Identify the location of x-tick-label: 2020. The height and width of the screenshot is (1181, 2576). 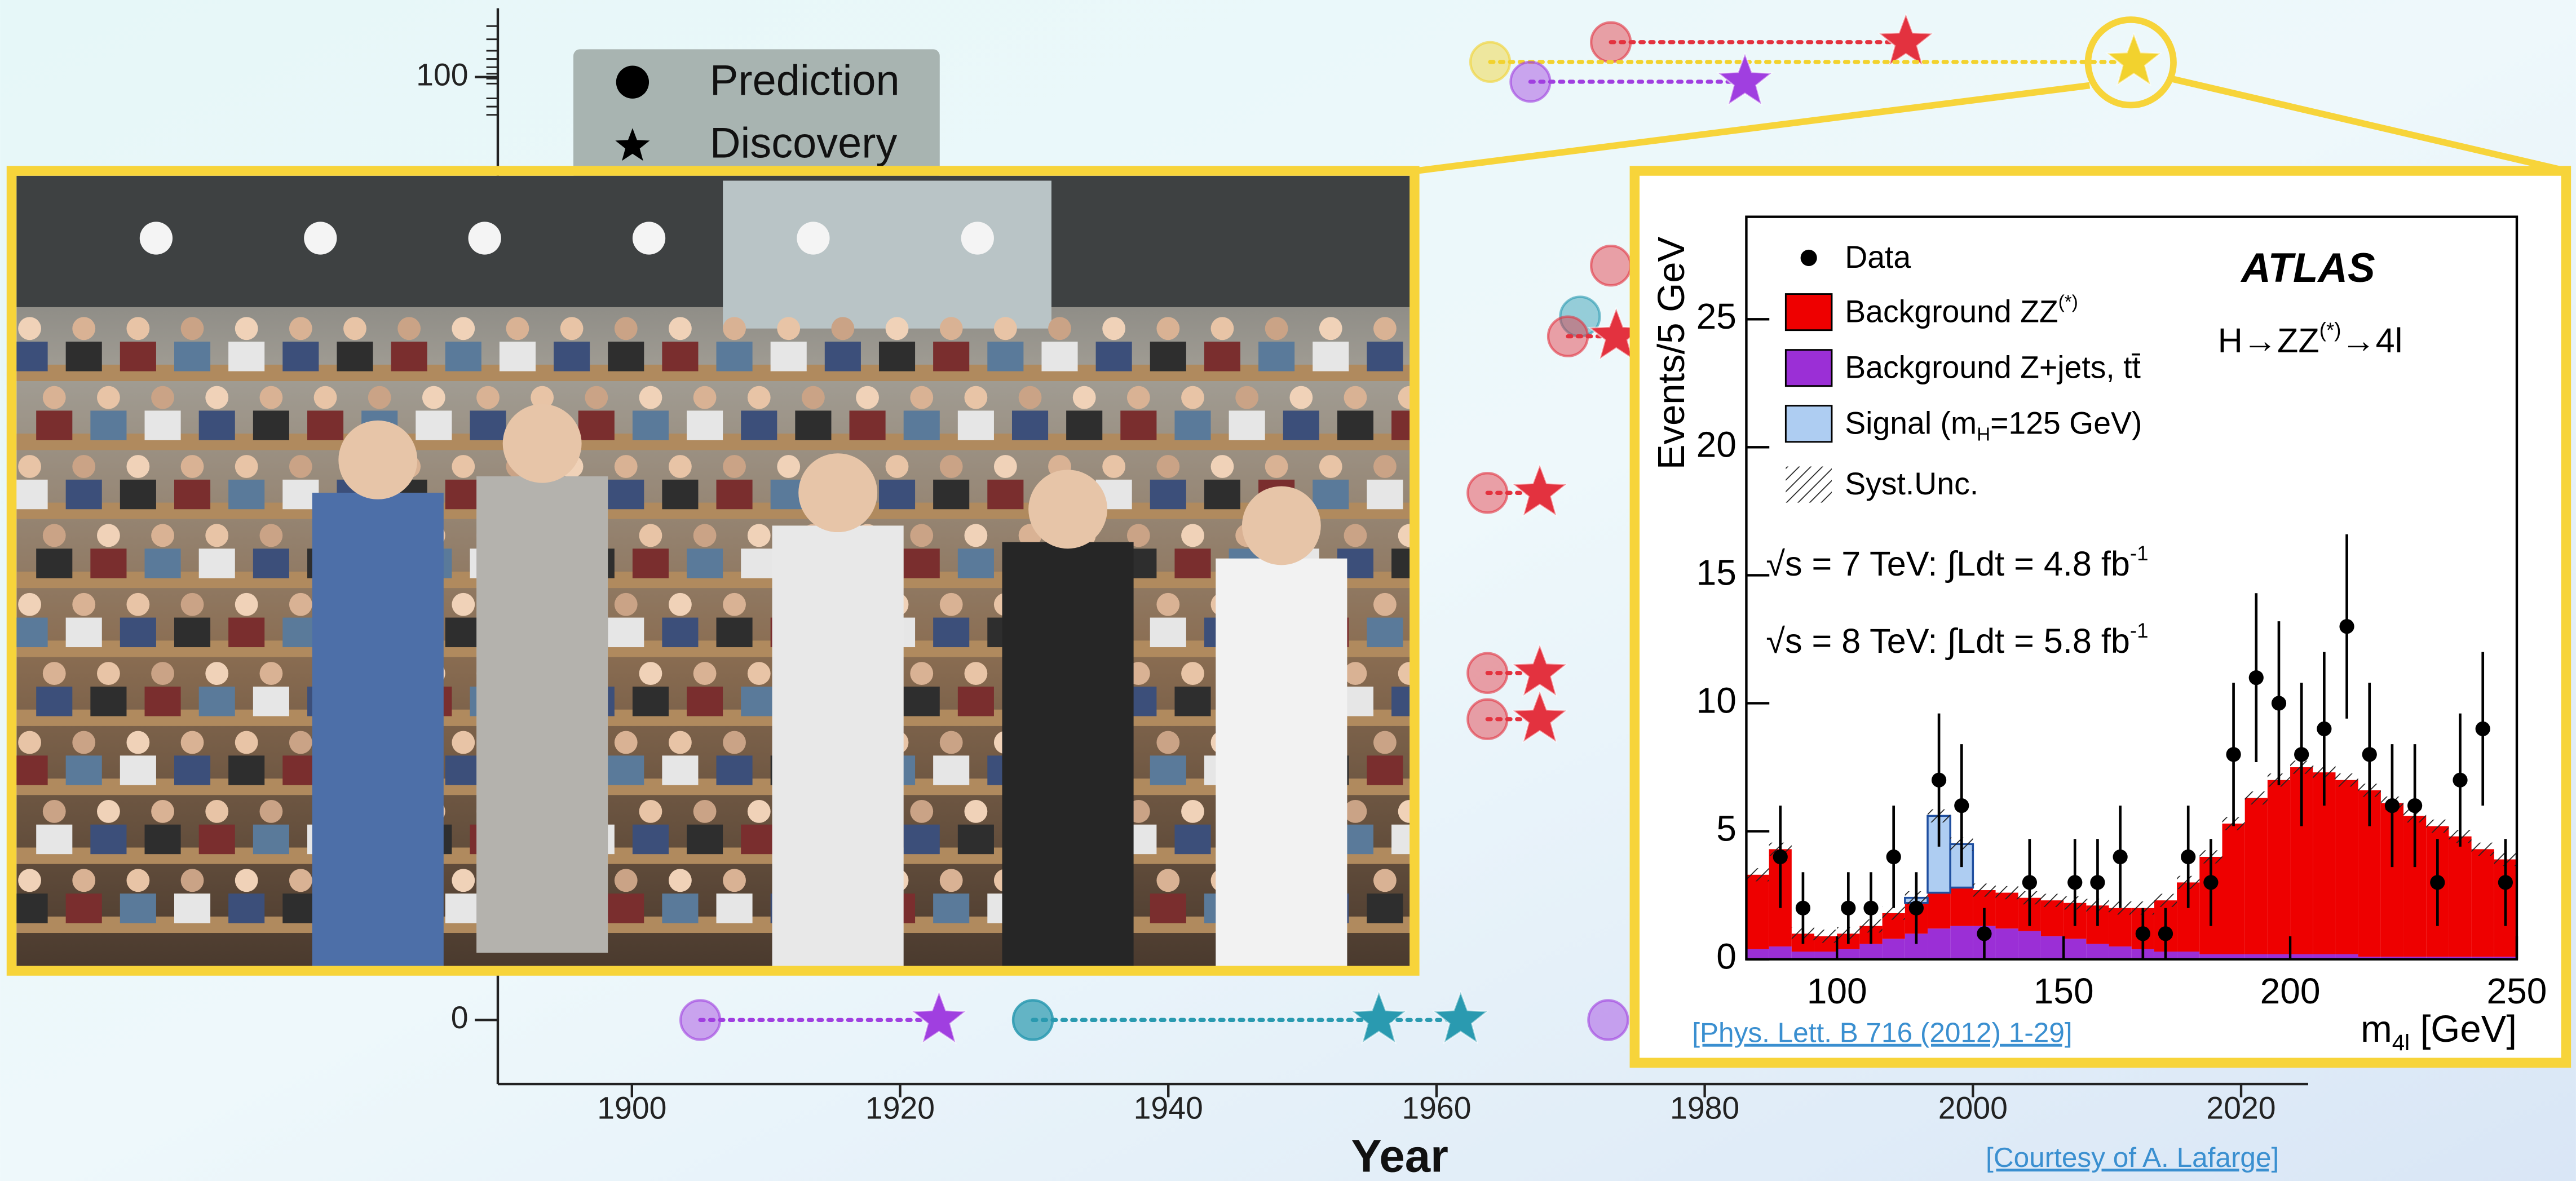
(2240, 1107).